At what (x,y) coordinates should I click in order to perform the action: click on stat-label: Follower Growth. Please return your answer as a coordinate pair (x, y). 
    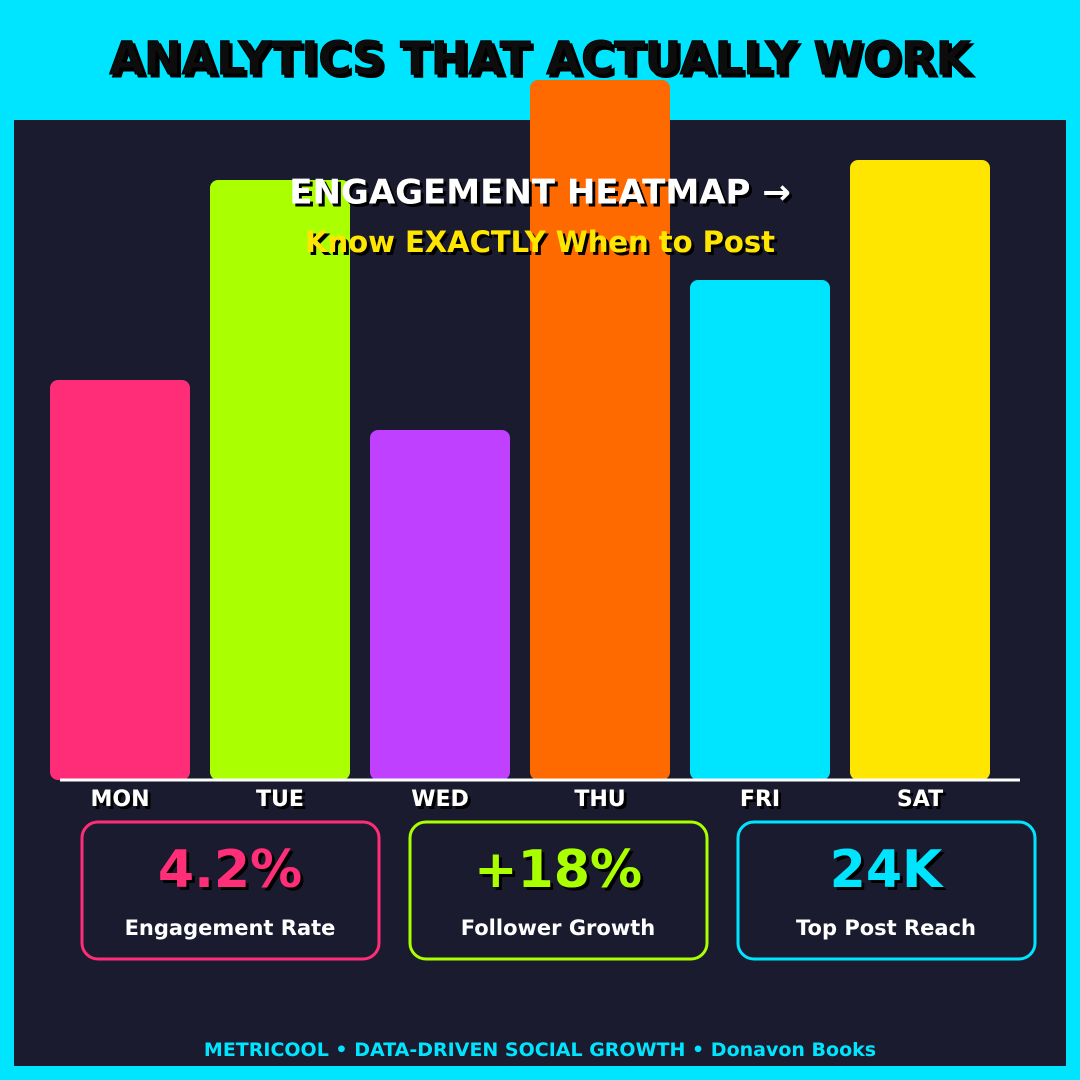
    Looking at the image, I should click on (558, 928).